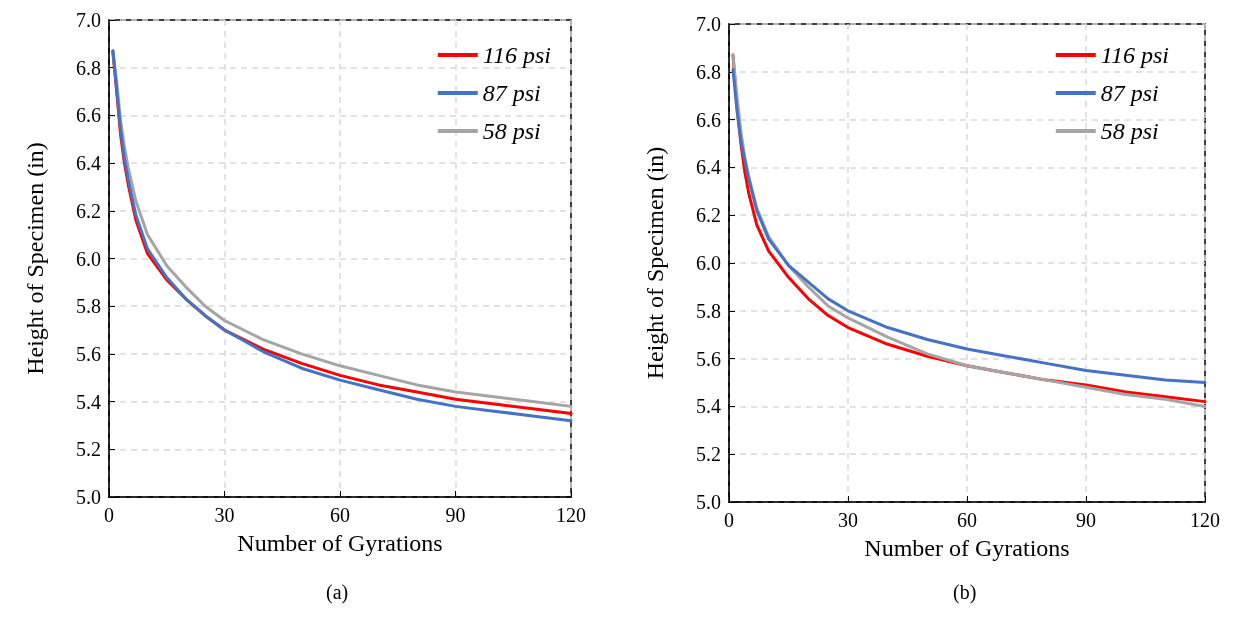 The image size is (1236, 622). Describe the element at coordinates (337, 592) in the screenshot. I see `text: (a)` at that location.